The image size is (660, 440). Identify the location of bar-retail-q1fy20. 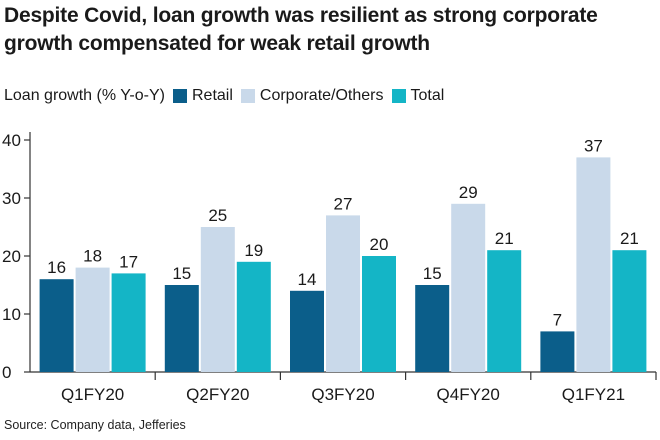
(56, 325).